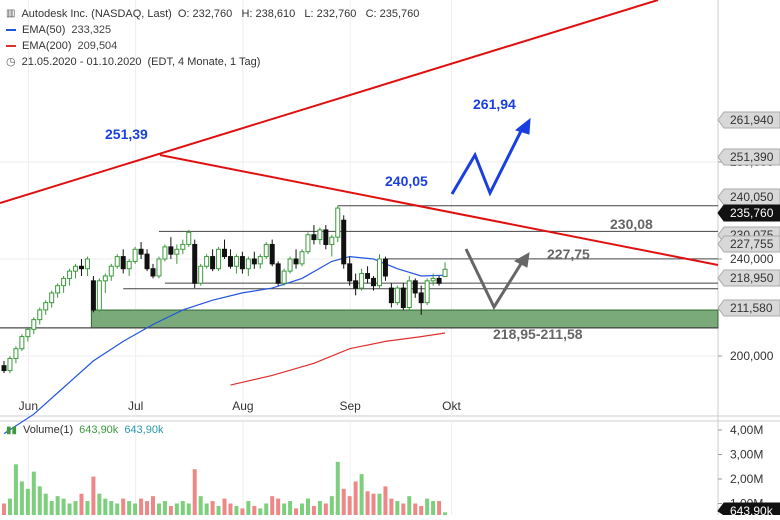  I want to click on legend-ema50-row: EMA(50) 233,325, so click(212, 30).